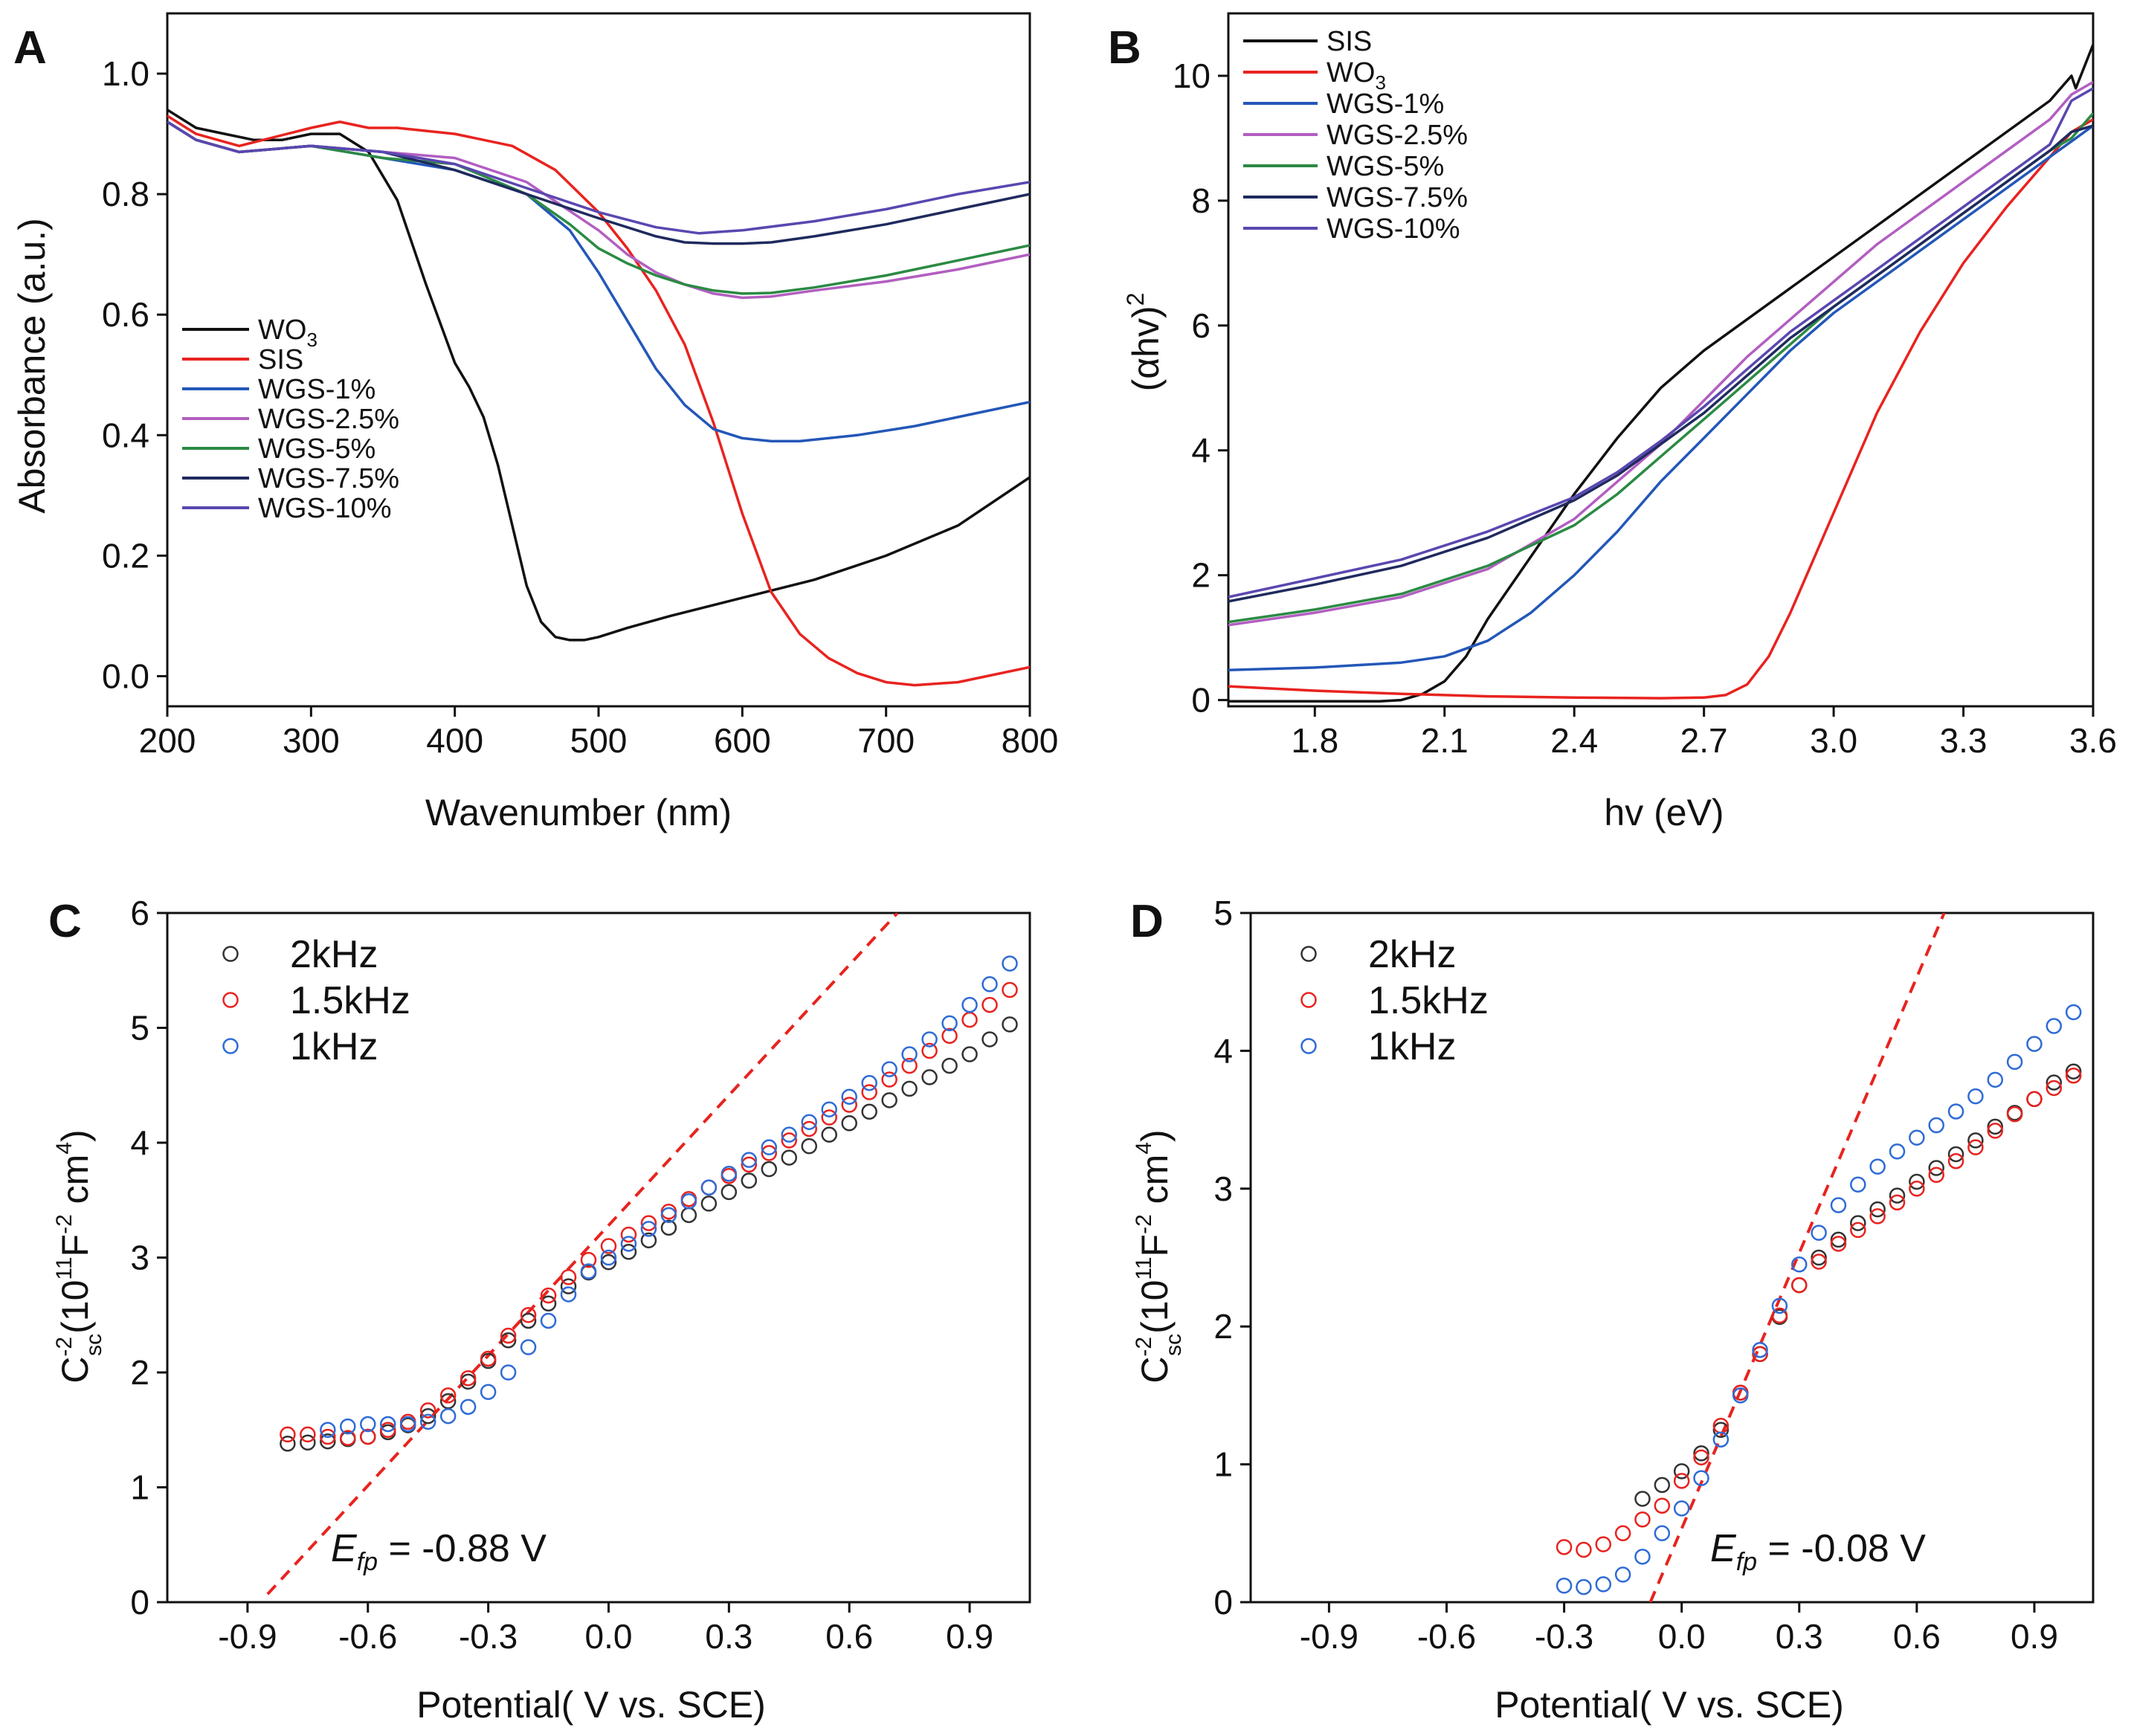 The height and width of the screenshot is (1736, 2134). Describe the element at coordinates (578, 812) in the screenshot. I see `panel-a-xlabel: Wavenumber (nm)` at that location.